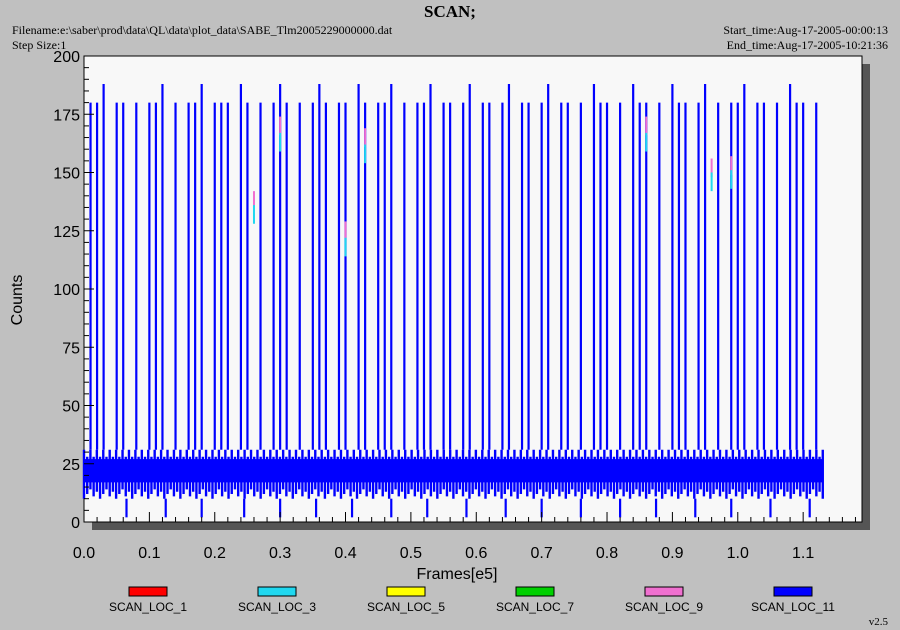  What do you see at coordinates (542, 553) in the screenshot?
I see `x-tick-label: 0.7` at bounding box center [542, 553].